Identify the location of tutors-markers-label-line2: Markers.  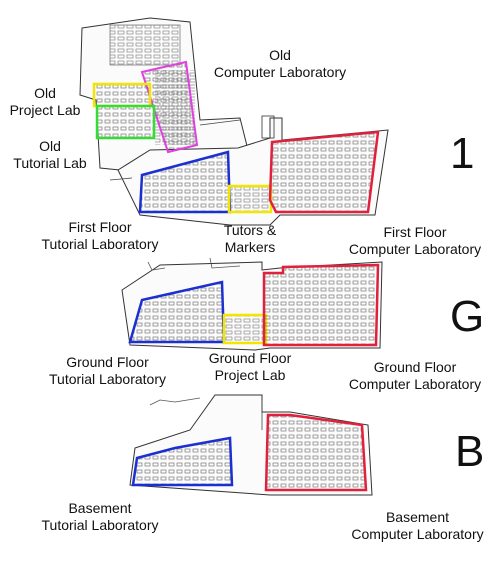
(250, 247).